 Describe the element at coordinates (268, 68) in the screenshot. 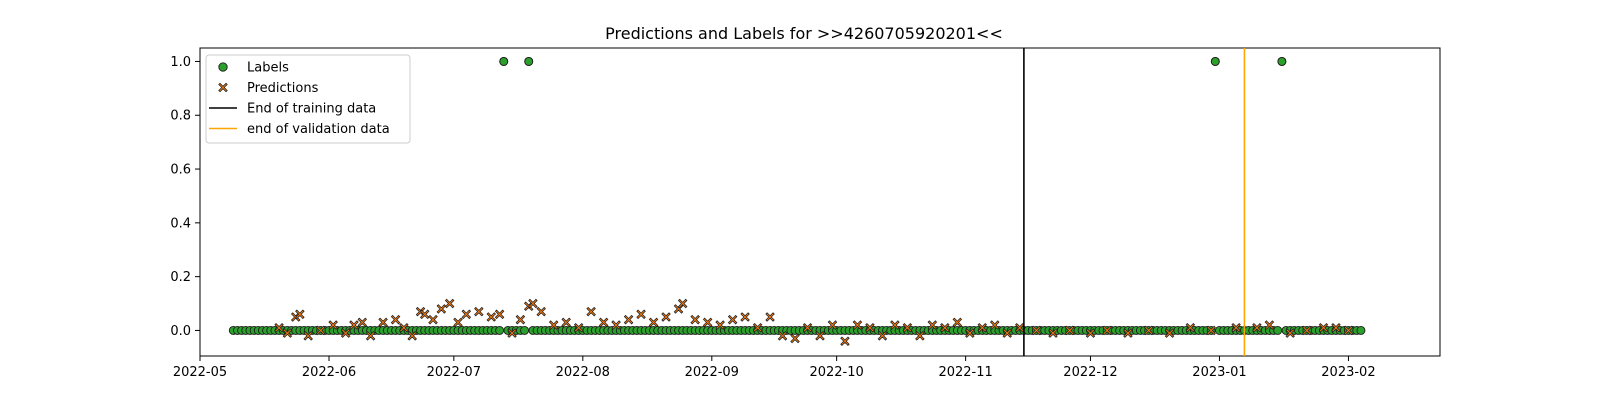

I see `legend-entry-label: Labels` at that location.